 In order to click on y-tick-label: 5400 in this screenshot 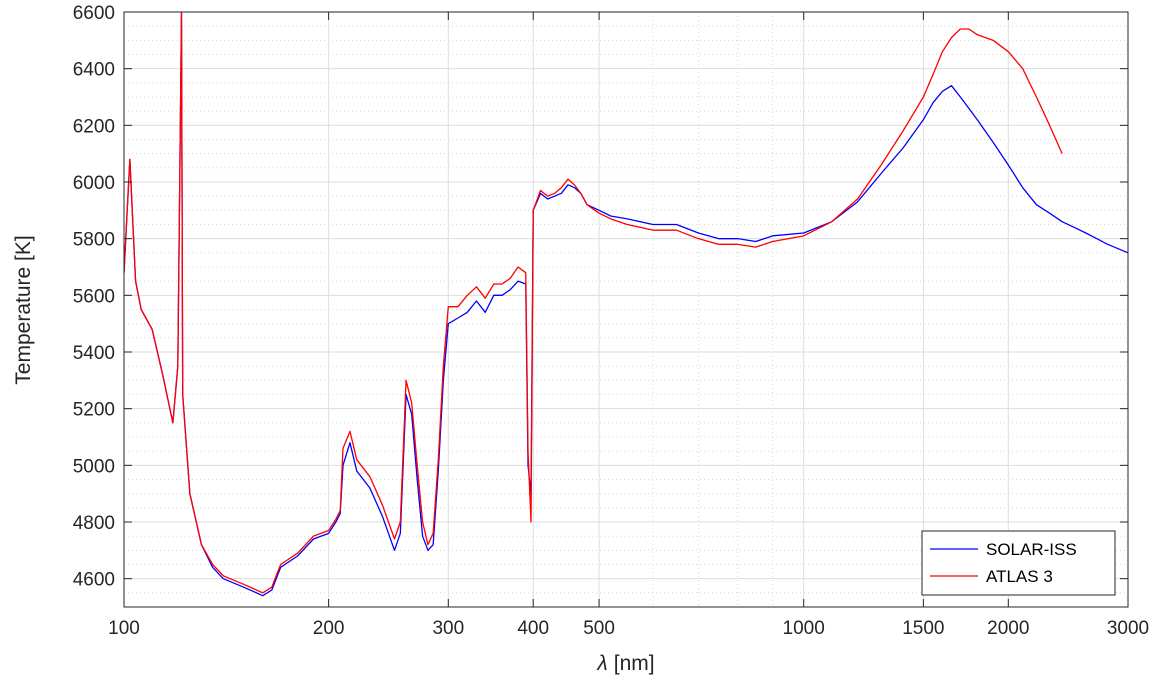, I will do `click(94, 353)`.